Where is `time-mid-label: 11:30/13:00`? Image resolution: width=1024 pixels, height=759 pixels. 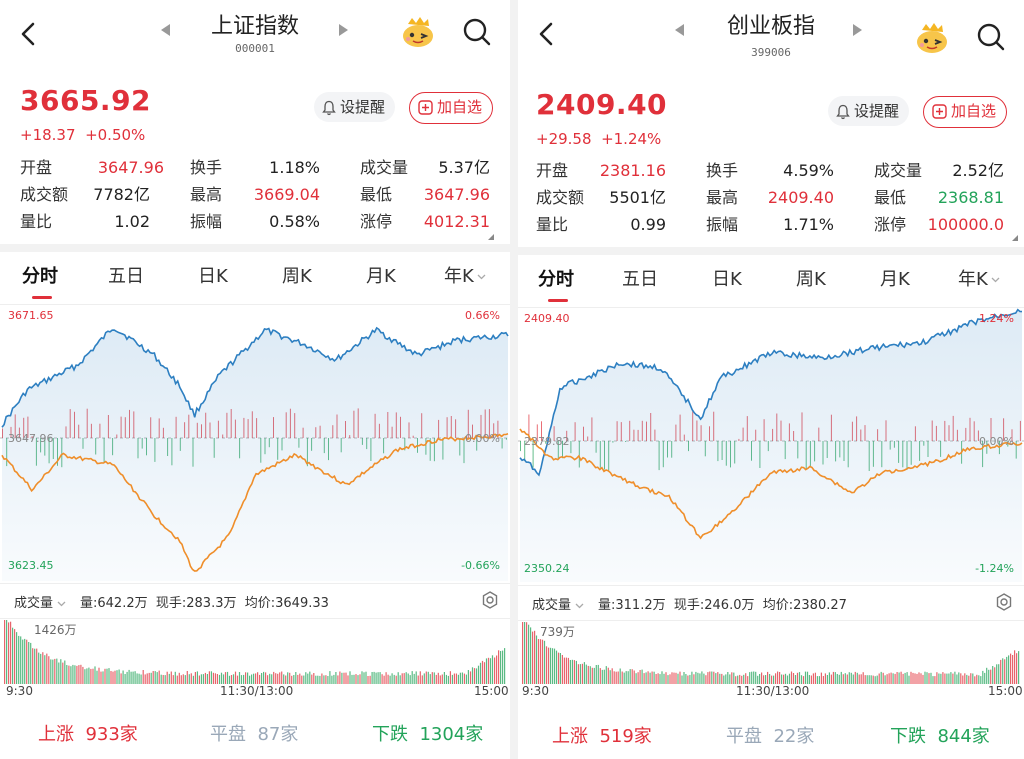
time-mid-label: 11:30/13:00 is located at coordinates (257, 691).